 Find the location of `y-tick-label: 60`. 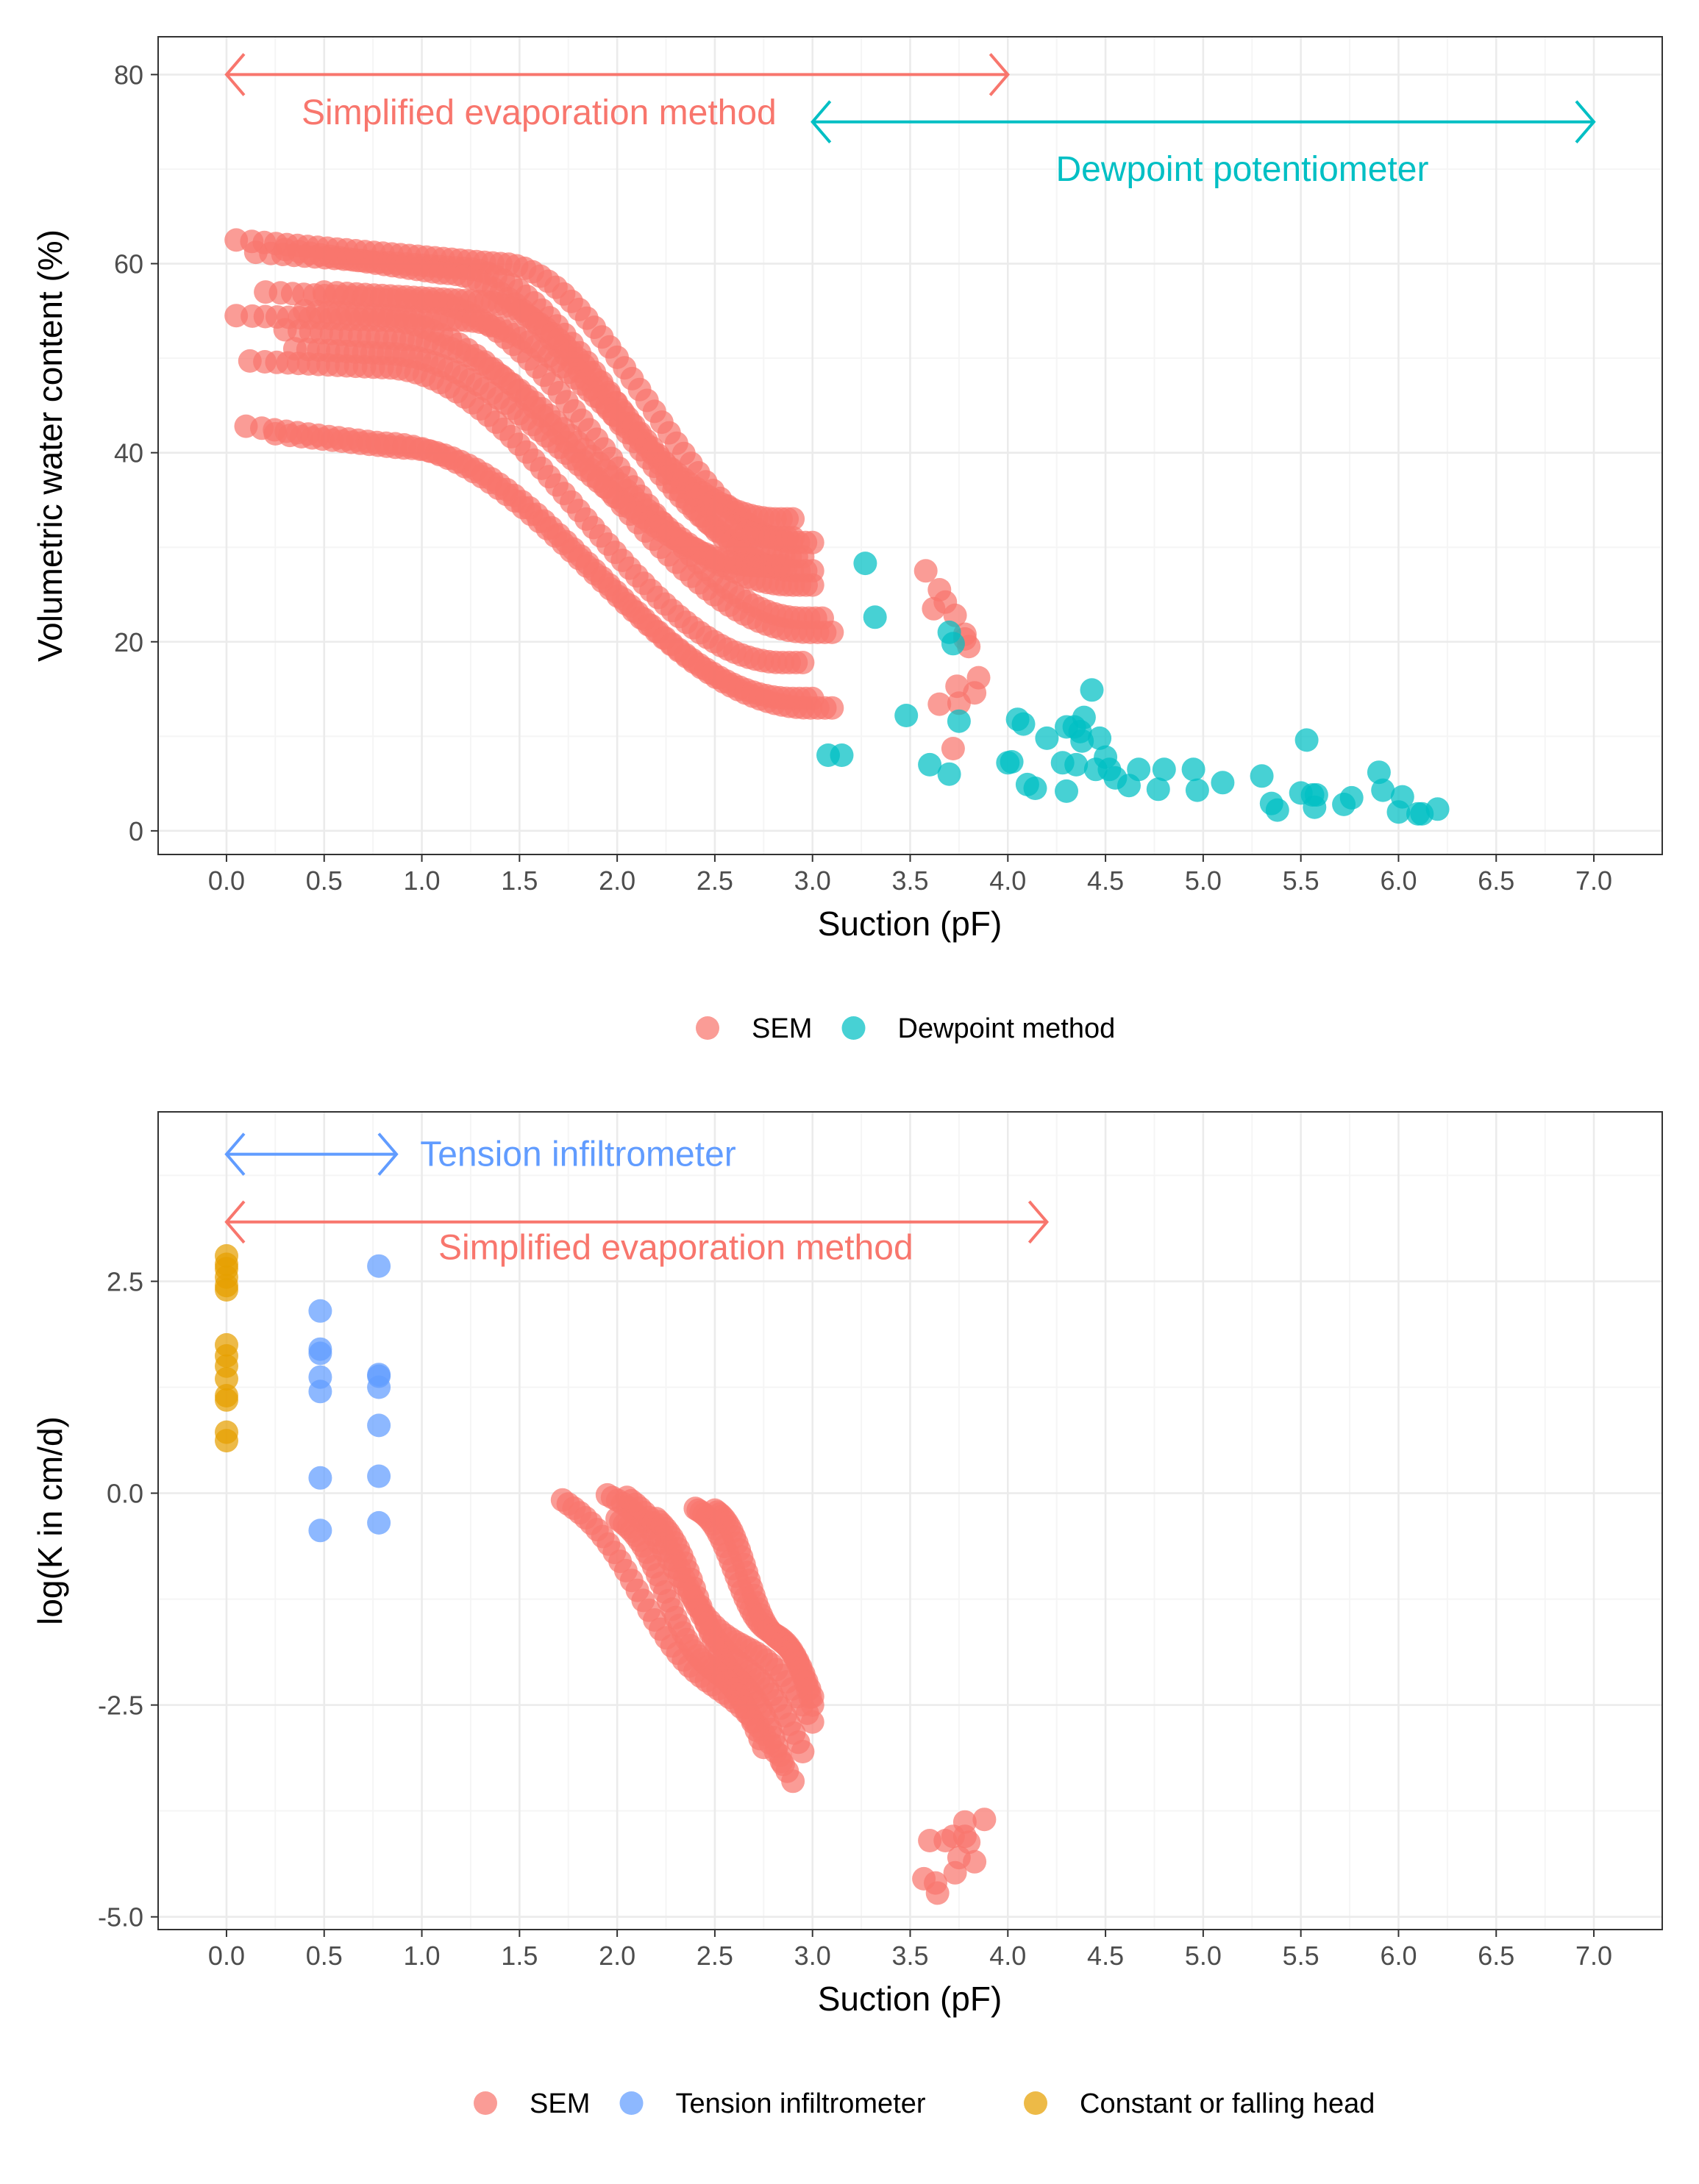

y-tick-label: 60 is located at coordinates (128, 264).